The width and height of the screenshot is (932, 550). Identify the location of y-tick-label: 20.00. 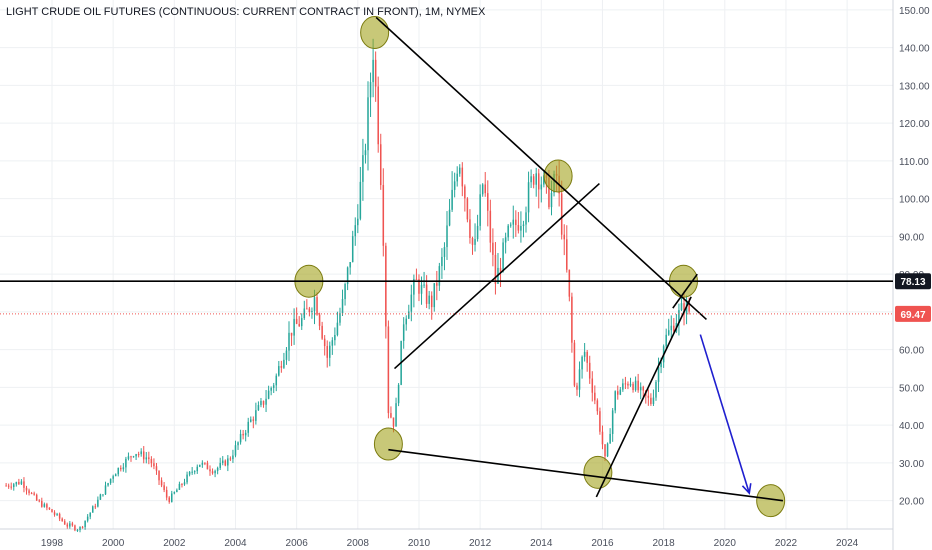
(911, 502).